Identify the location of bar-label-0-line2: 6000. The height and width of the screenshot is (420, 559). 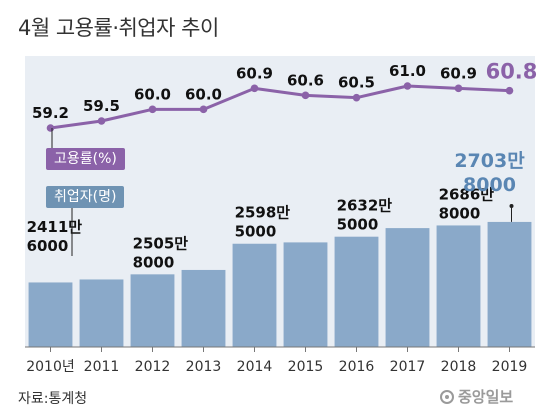
(48, 246).